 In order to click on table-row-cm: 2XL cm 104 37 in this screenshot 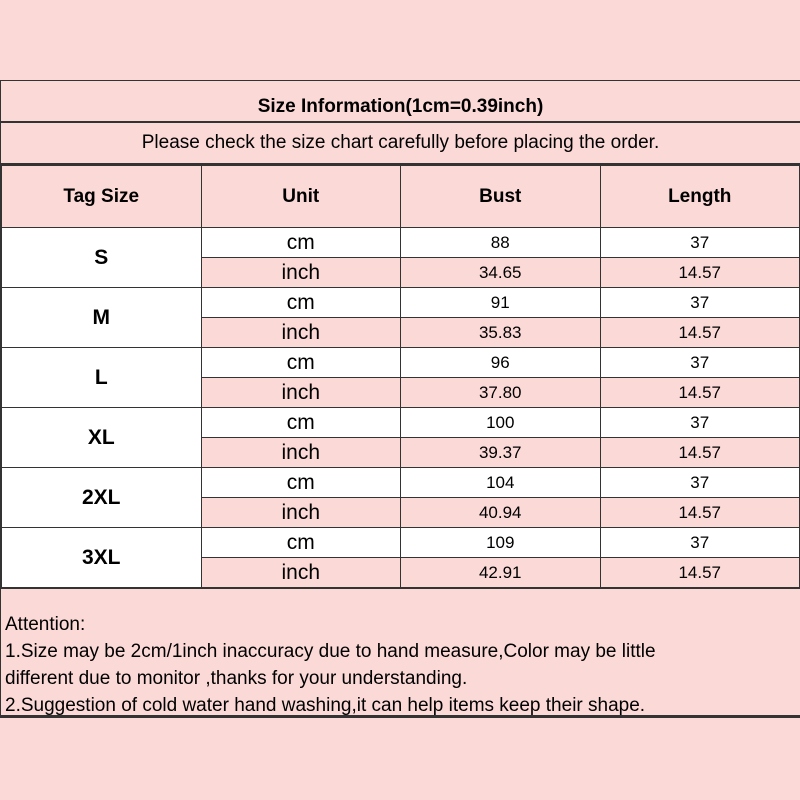, I will do `click(400, 497)`.